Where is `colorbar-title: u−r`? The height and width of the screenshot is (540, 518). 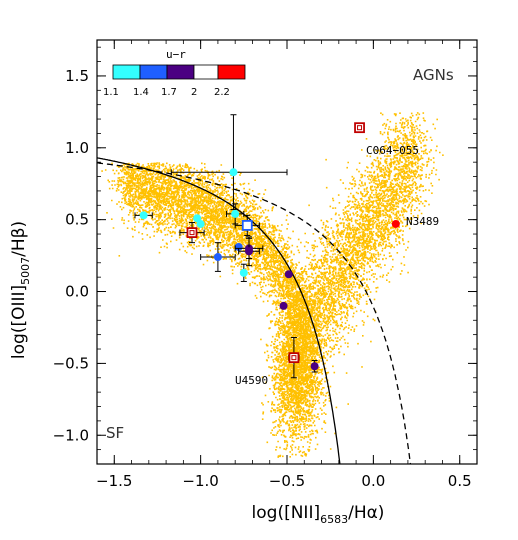
colorbar-title: u−r is located at coordinates (176, 54).